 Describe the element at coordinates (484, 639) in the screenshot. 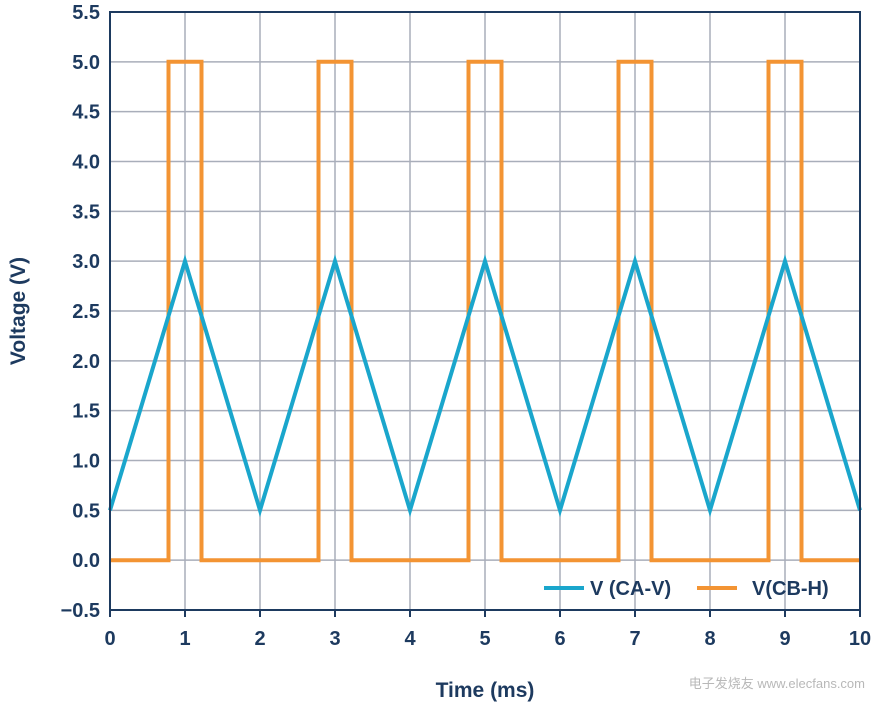

I see `x-tick-label: 5` at that location.